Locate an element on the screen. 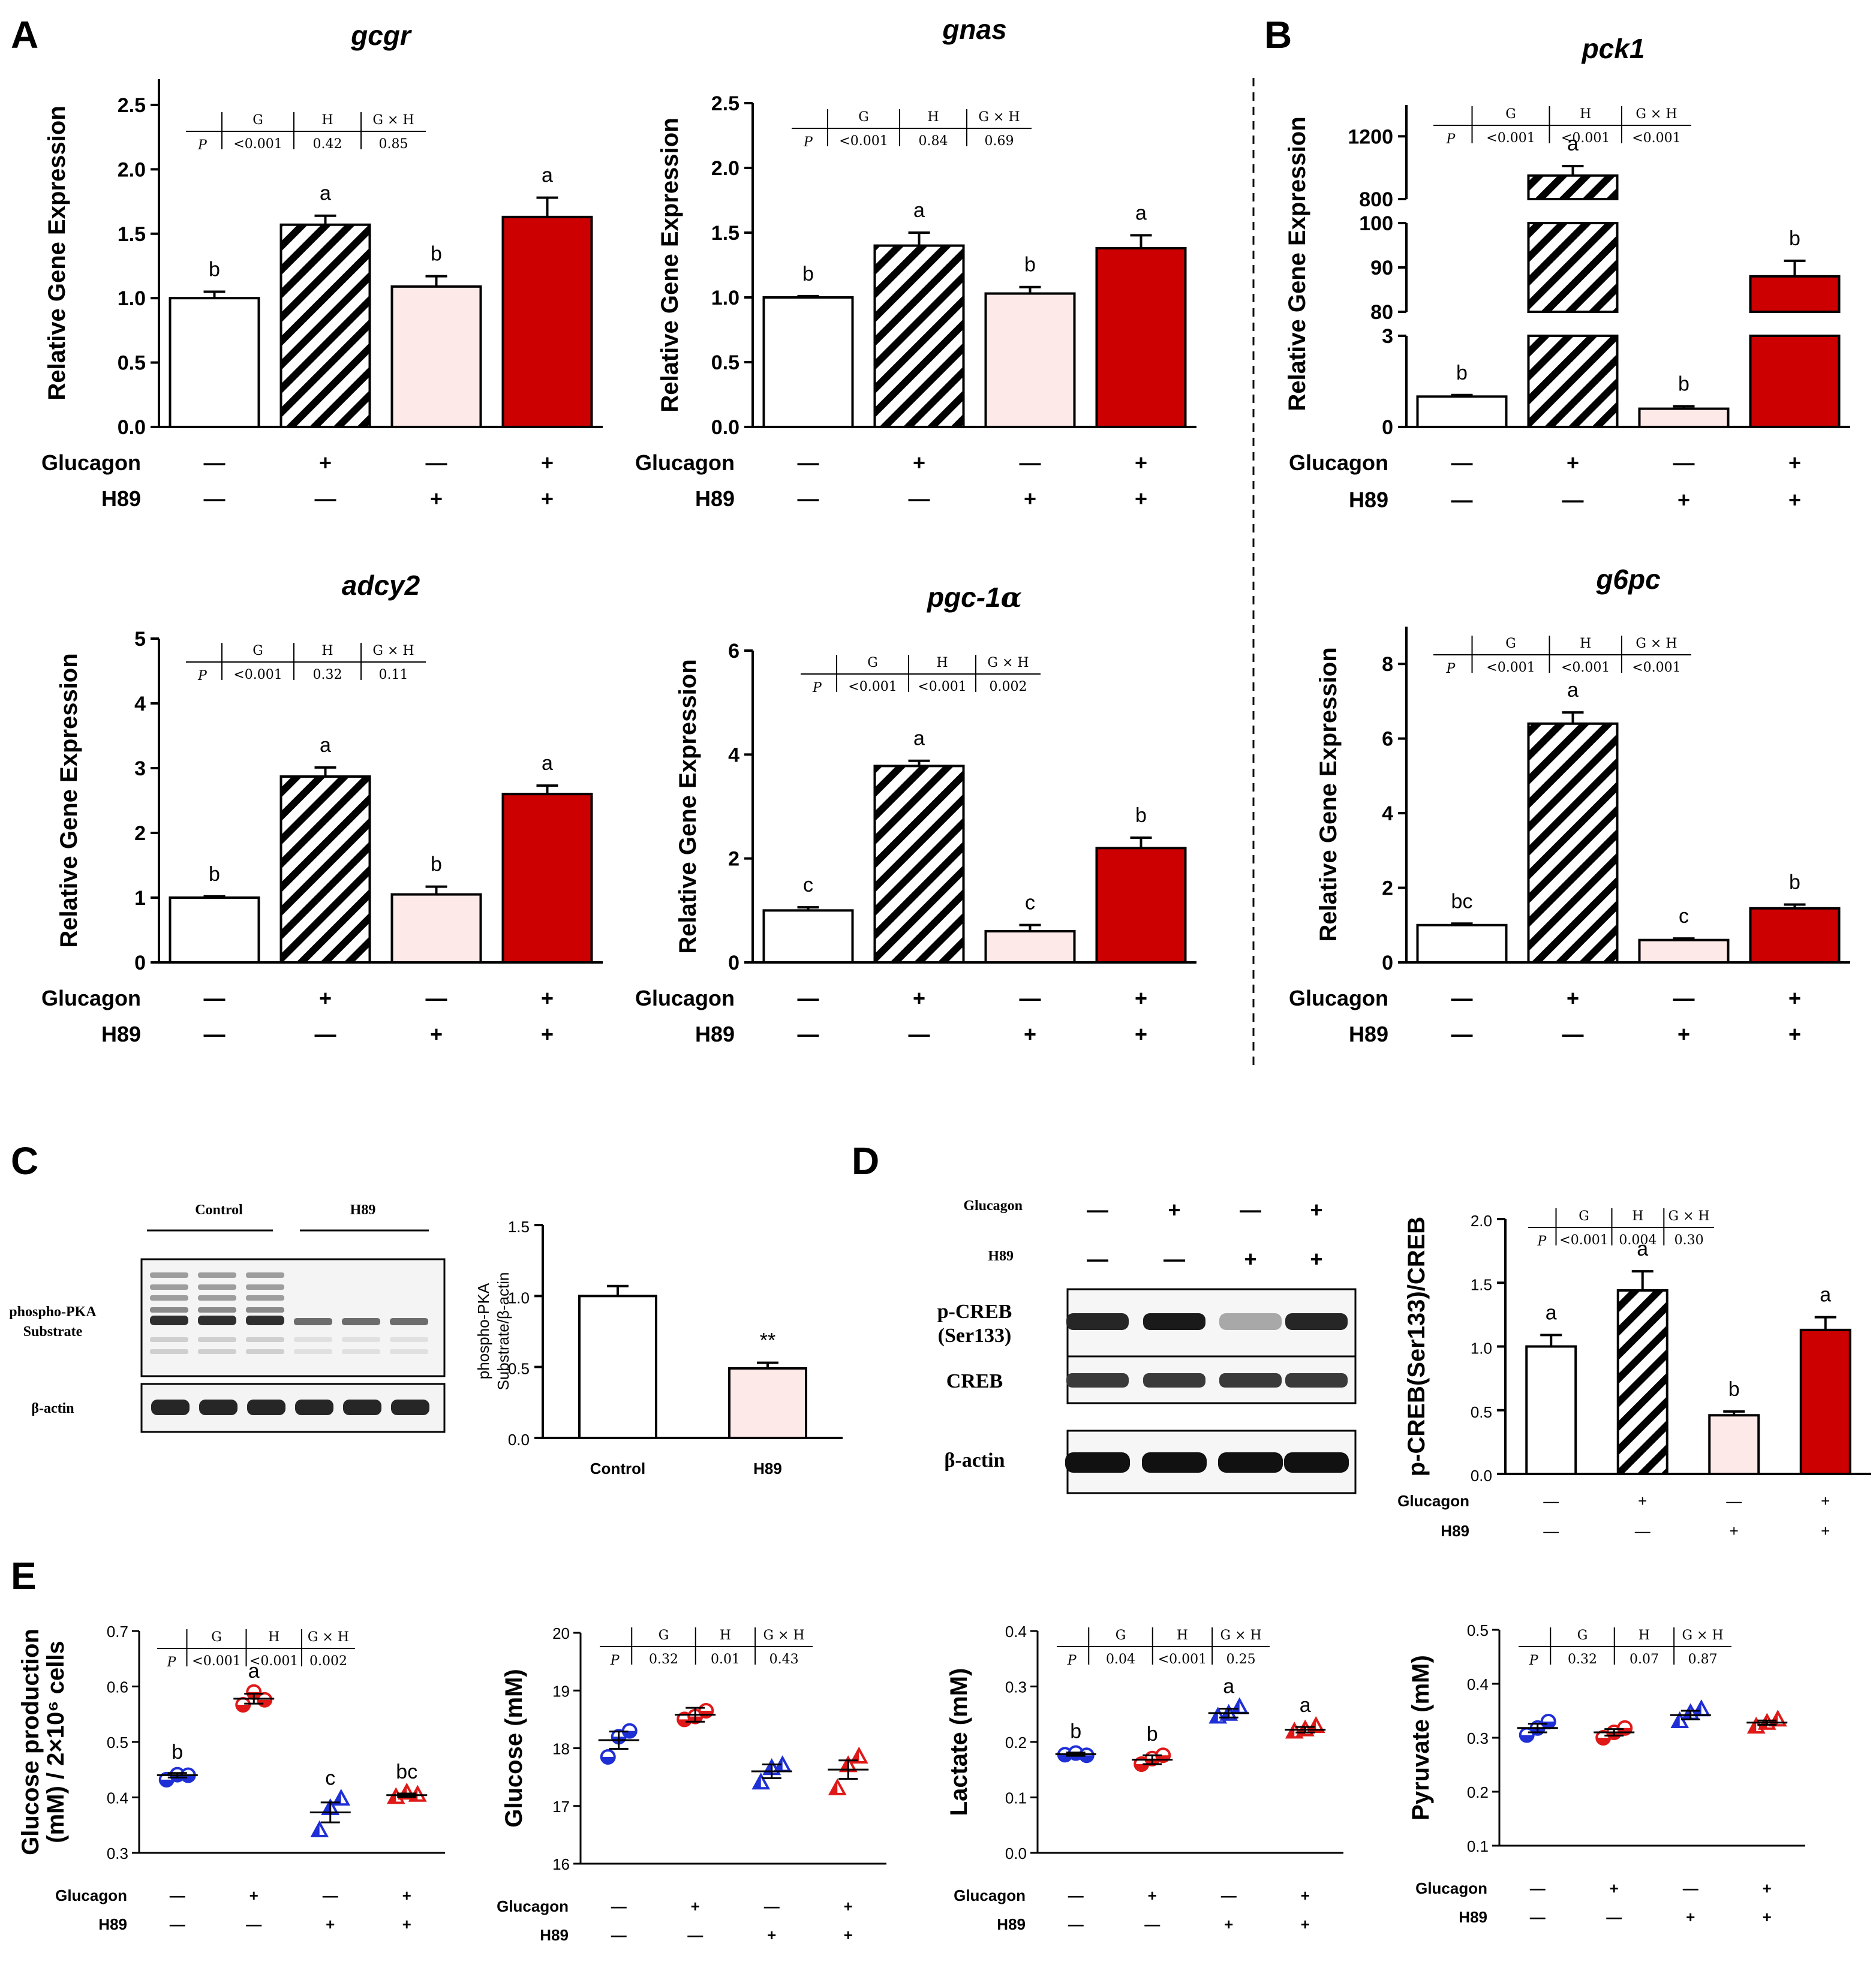  y-tick-label: 800 is located at coordinates (1376, 199).